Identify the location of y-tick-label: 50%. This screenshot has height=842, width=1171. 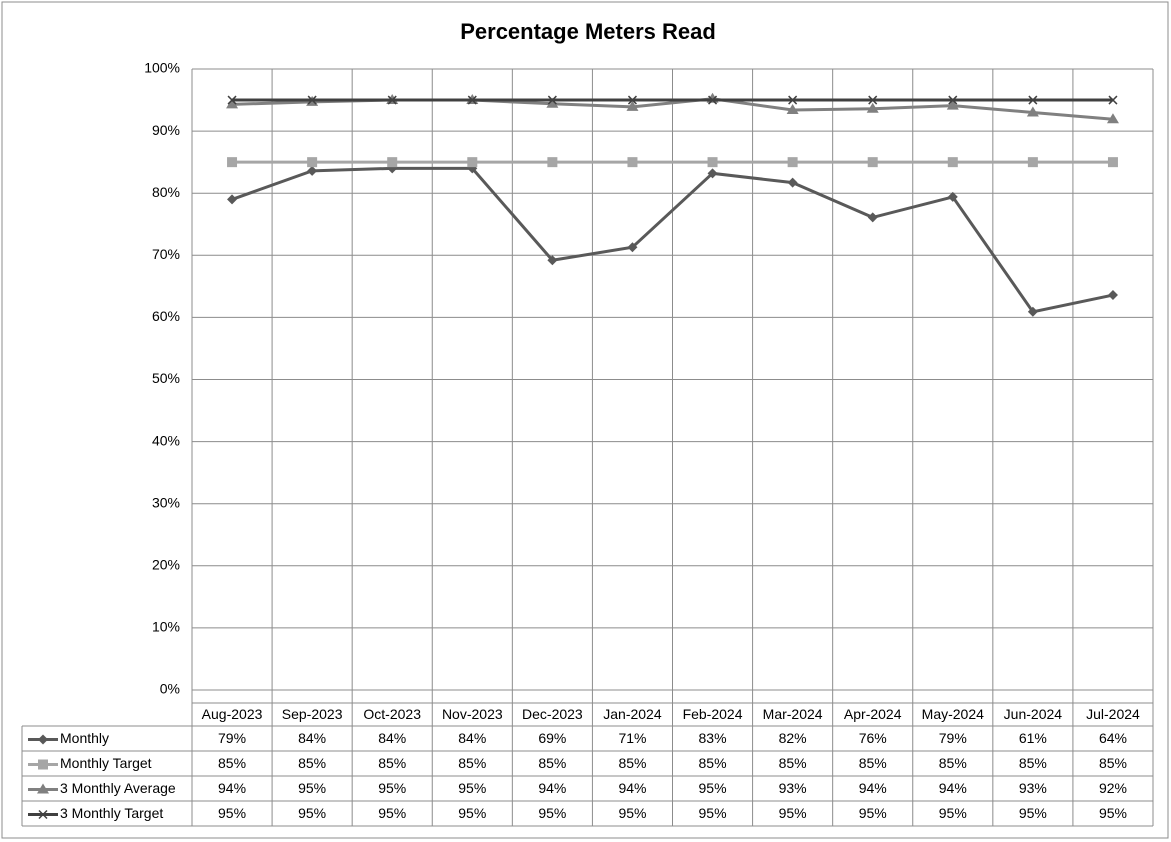
(166, 378).